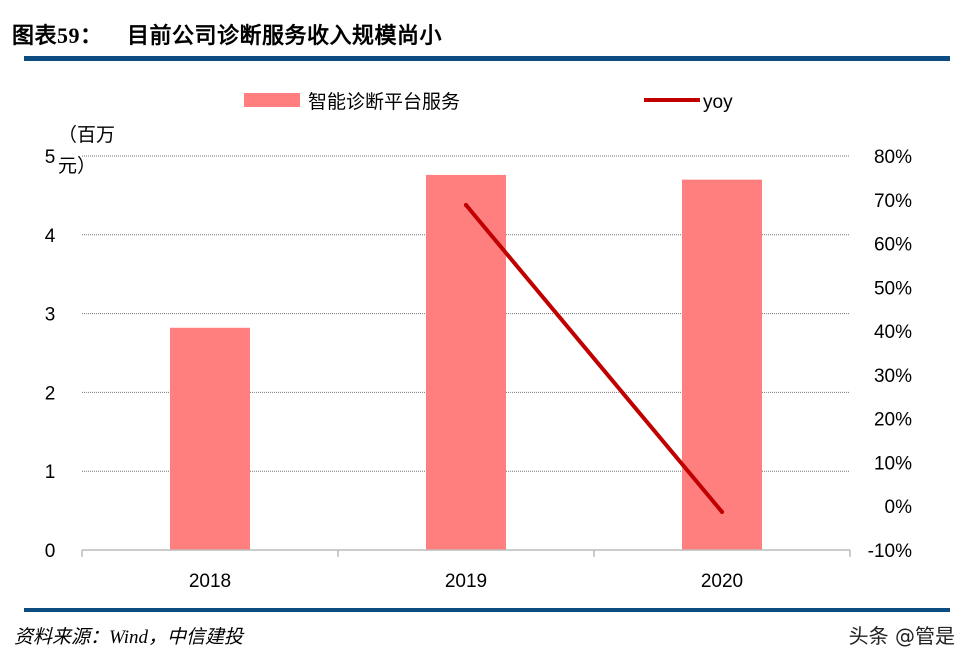 The height and width of the screenshot is (666, 975). I want to click on yoy-point-2020, so click(722, 511).